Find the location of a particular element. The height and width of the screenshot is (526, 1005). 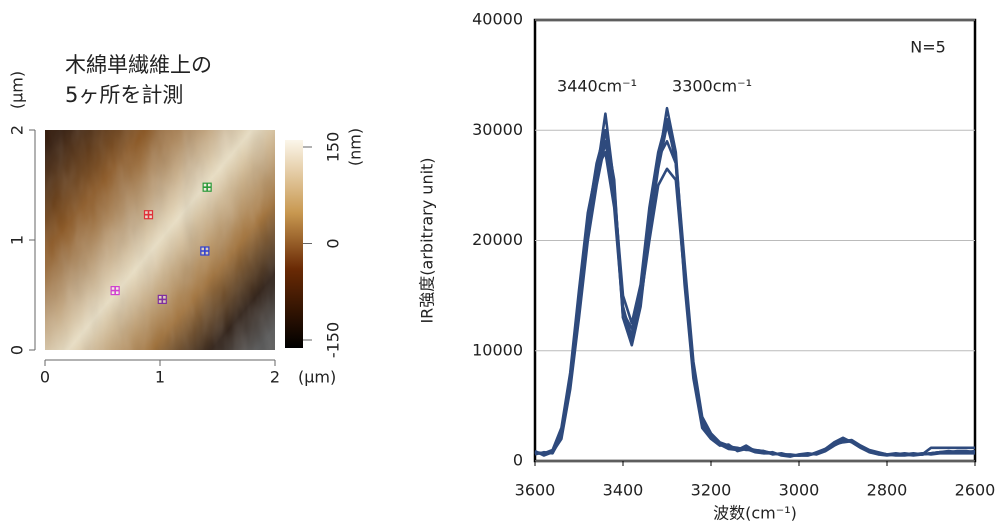

y-tick-label: 1 is located at coordinates (17, 240).